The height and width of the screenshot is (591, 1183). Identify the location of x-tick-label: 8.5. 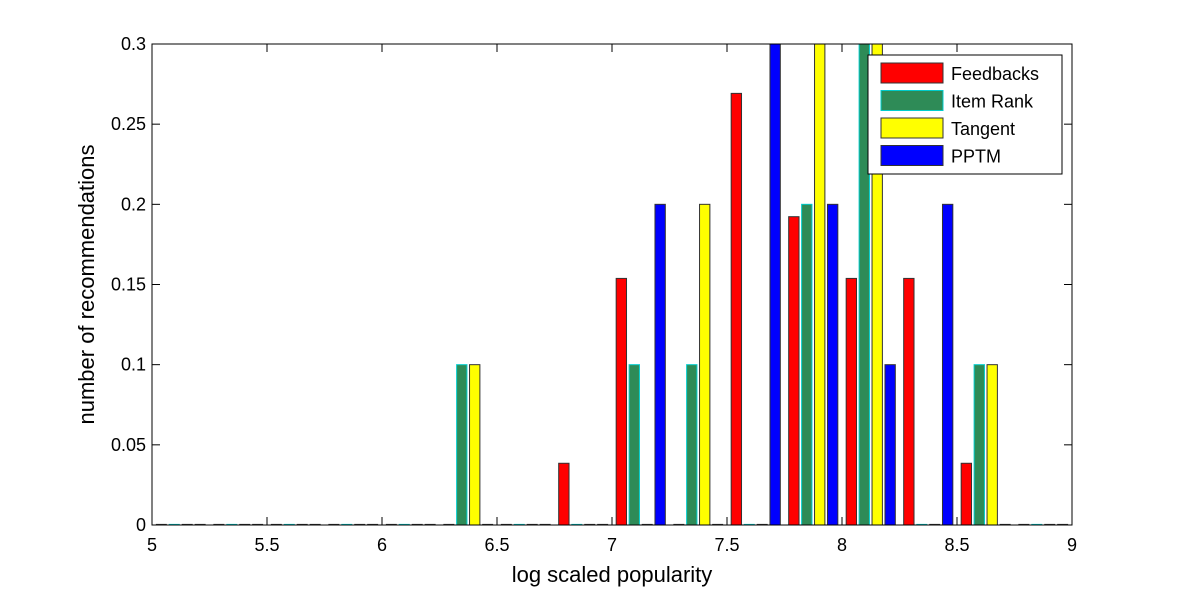
(956, 545).